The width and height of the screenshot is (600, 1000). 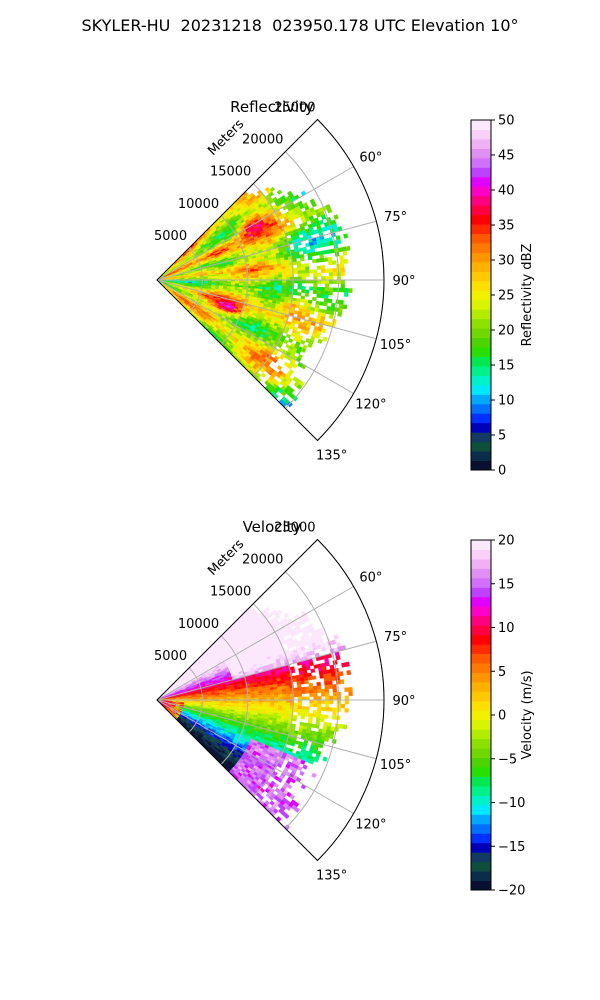 What do you see at coordinates (511, 847) in the screenshot?
I see `colorbar-tick-label: −15` at bounding box center [511, 847].